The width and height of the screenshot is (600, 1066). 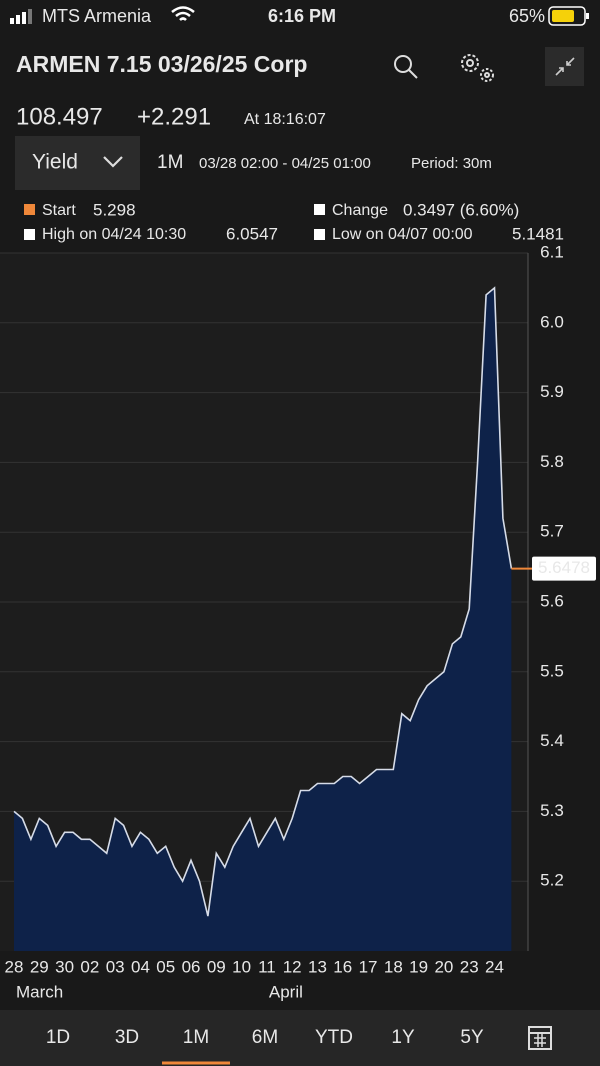 I want to click on x-tick-label: 09, so click(x=216, y=966).